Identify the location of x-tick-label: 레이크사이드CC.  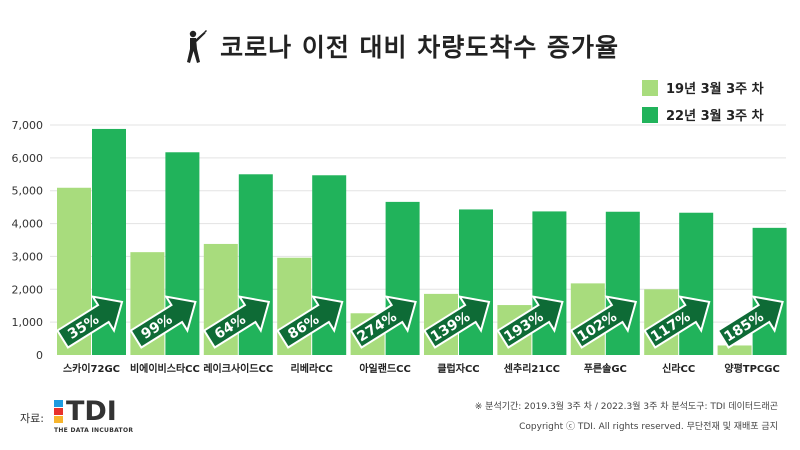
(238, 368).